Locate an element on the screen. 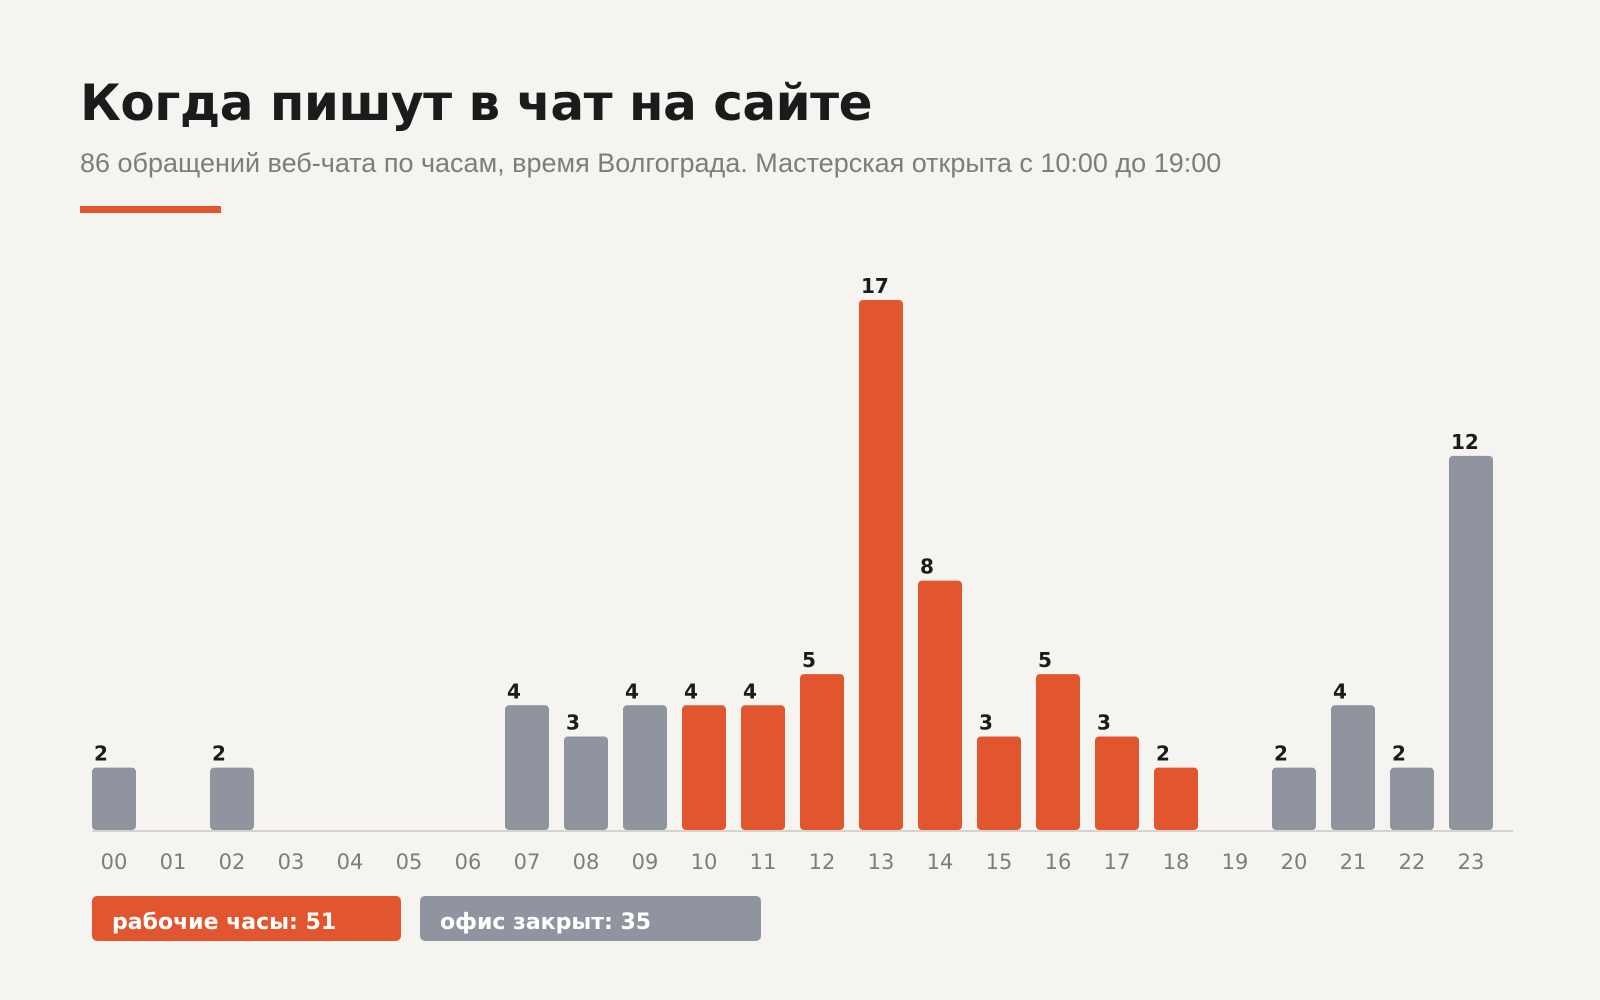  data-label-hour-07: 4 is located at coordinates (514, 691).